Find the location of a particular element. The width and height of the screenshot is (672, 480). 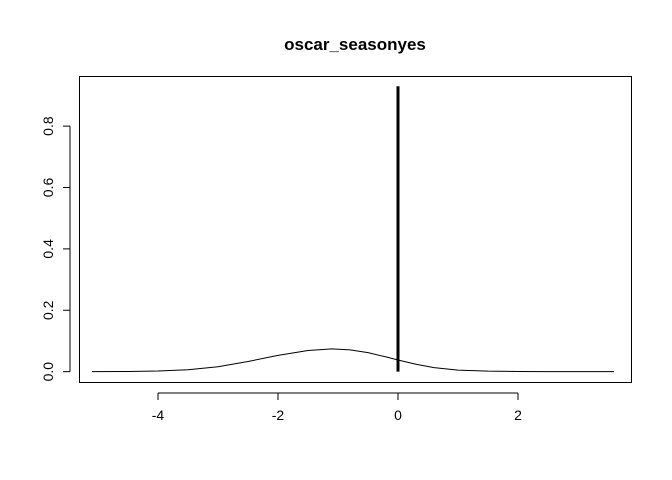

x-axis: -4 -2 0 2 is located at coordinates (337, 407).